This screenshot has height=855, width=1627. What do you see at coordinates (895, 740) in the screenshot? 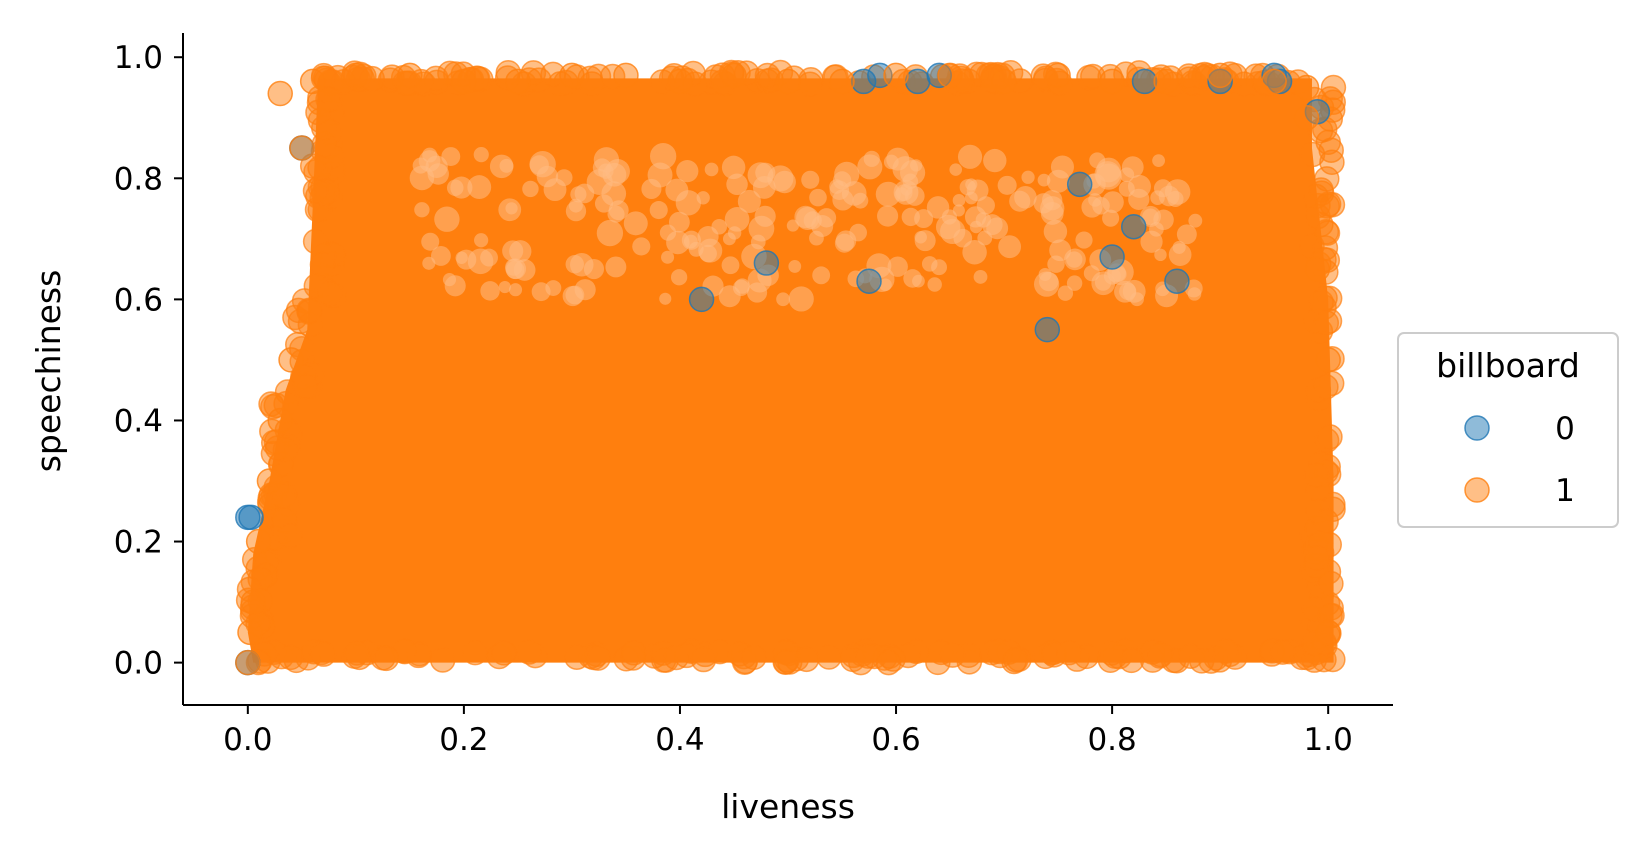
I see `x-tick-label: 0.6` at bounding box center [895, 740].